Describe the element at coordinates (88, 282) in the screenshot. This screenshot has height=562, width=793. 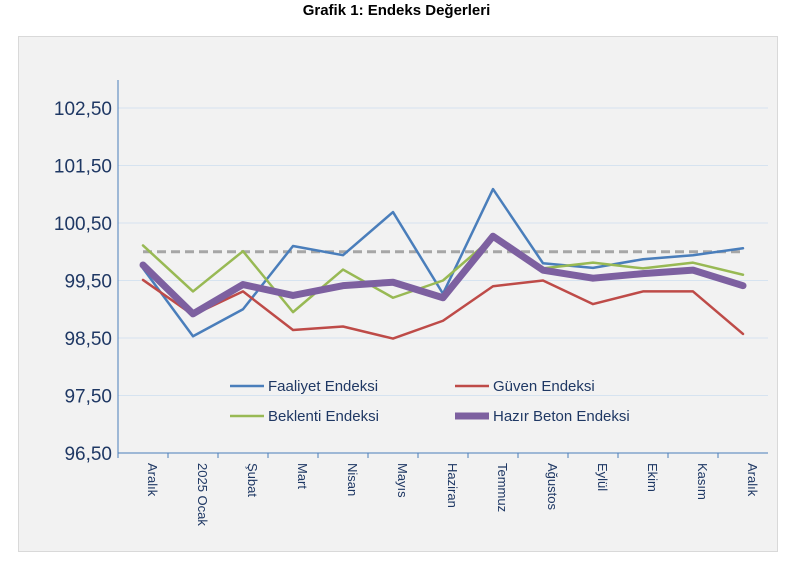
I see `y-tick-label: 99,50` at that location.